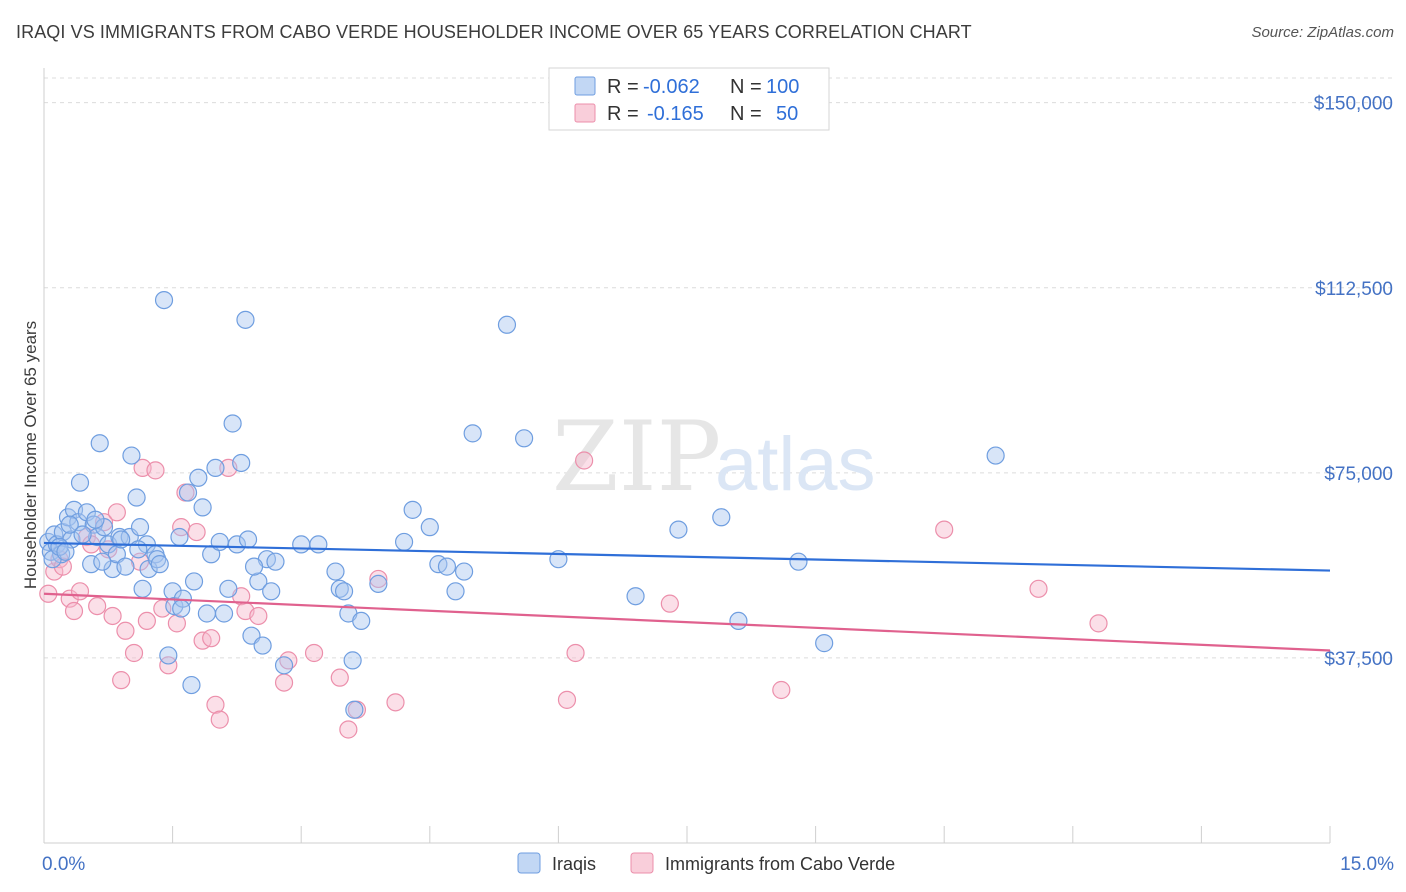 Image resolution: width=1406 pixels, height=892 pixels. What do you see at coordinates (1358, 474) in the screenshot?
I see `y-tick-label-1: $75,000` at bounding box center [1358, 474].